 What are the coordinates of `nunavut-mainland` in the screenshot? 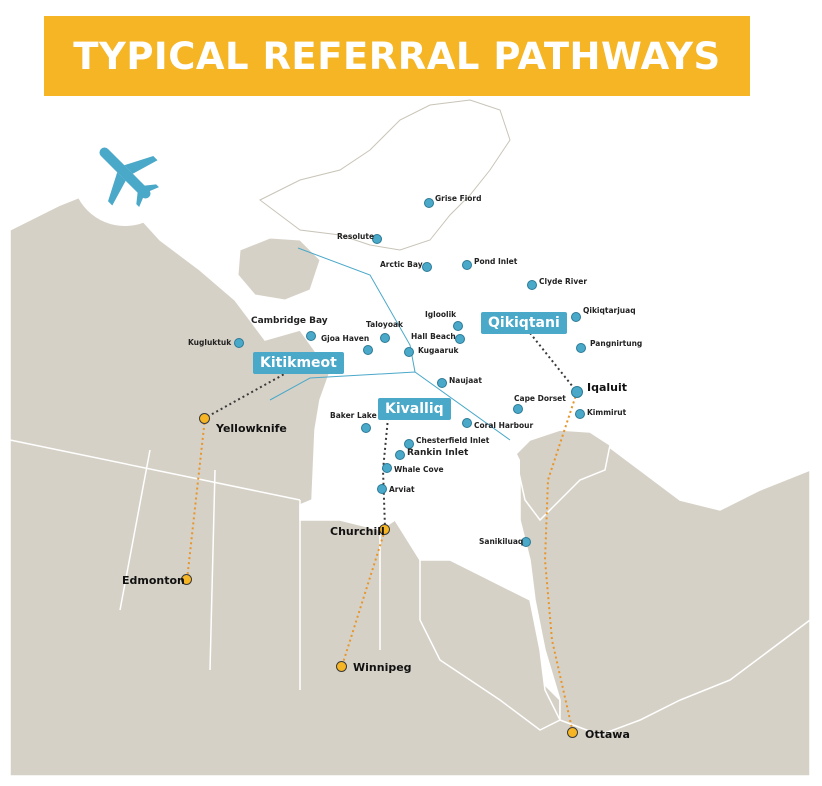 It's located at (340, 382).